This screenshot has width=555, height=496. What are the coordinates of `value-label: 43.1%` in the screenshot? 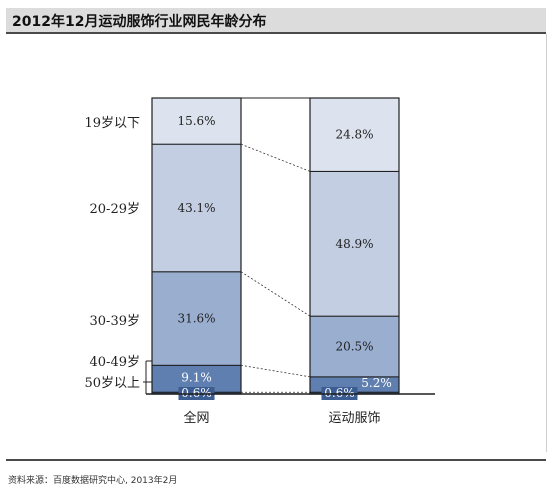 It's located at (196, 208).